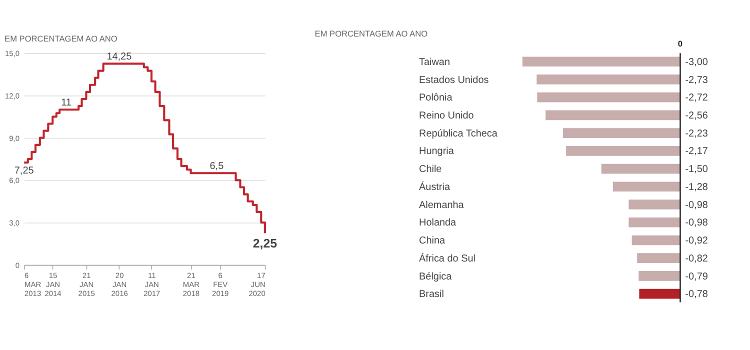 Image resolution: width=750 pixels, height=350 pixels. I want to click on y-tick-label: Chile, so click(430, 170).